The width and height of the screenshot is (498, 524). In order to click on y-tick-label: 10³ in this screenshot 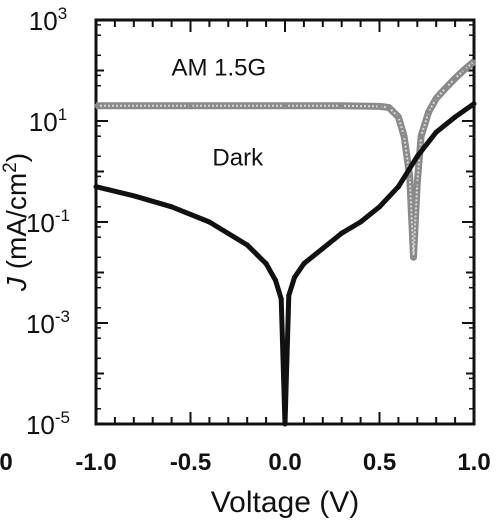, I will do `click(48, 20)`.